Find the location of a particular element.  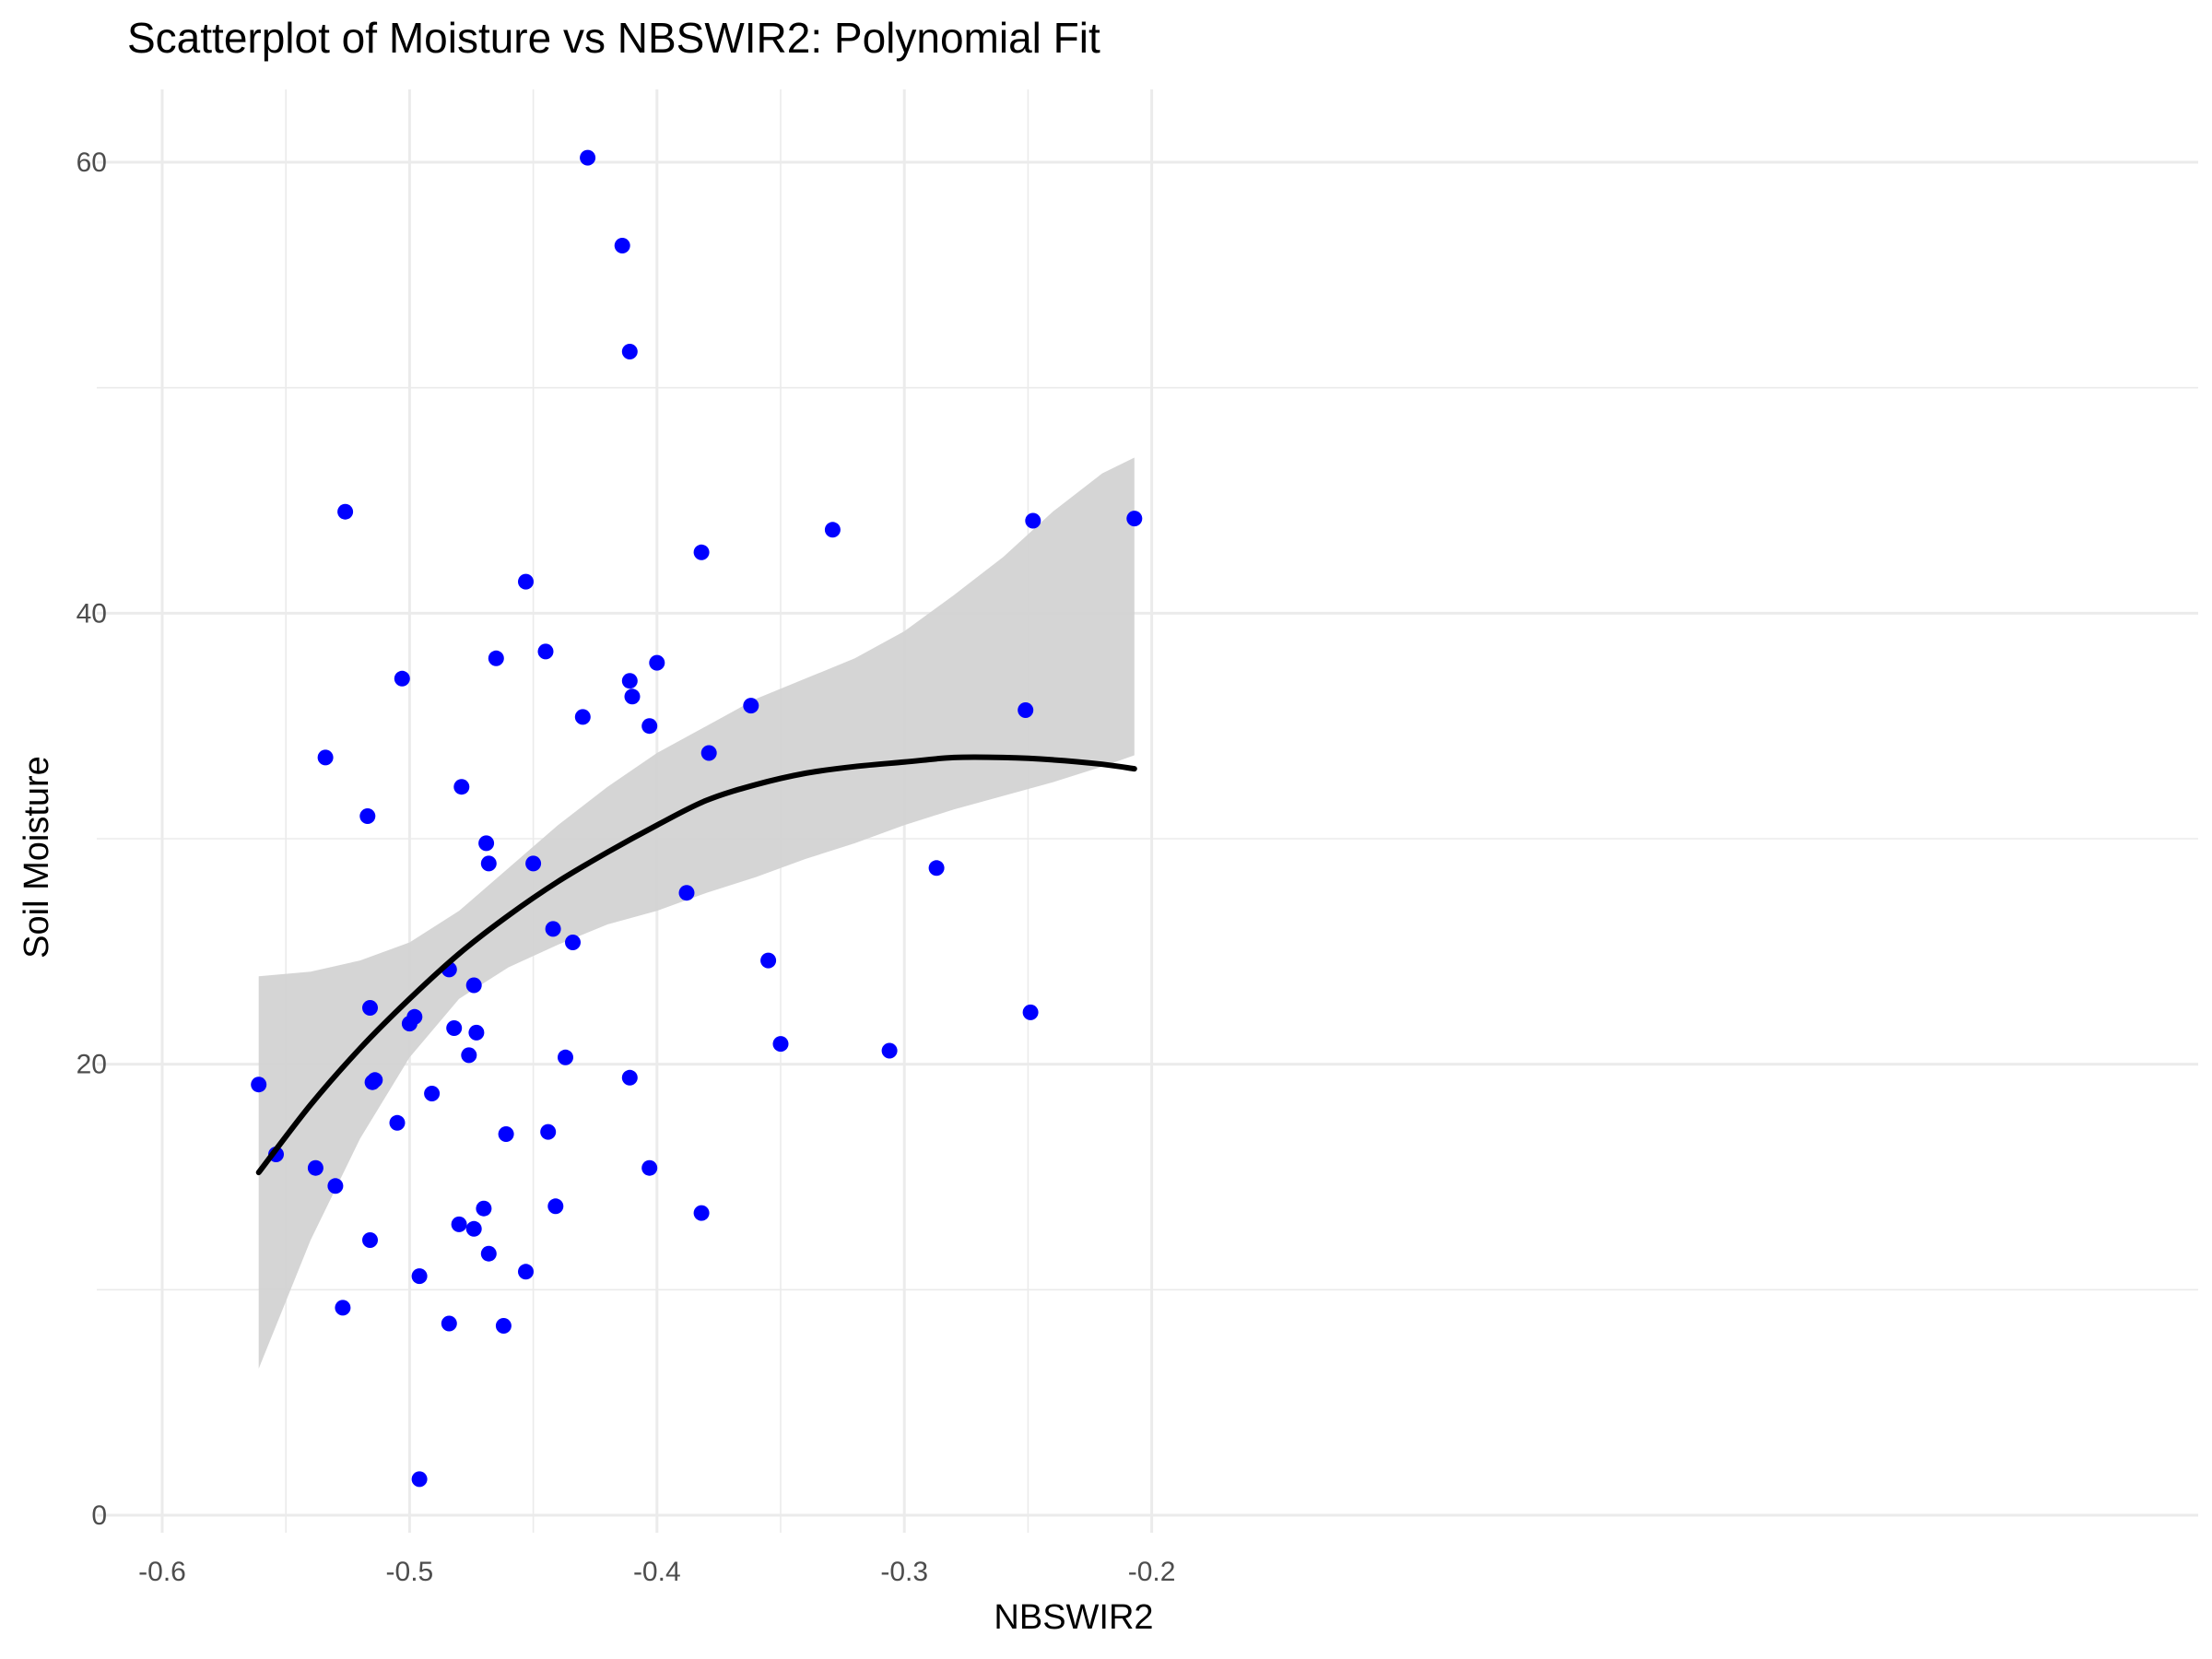

x-tick-label: -0.3 is located at coordinates (904, 1572).